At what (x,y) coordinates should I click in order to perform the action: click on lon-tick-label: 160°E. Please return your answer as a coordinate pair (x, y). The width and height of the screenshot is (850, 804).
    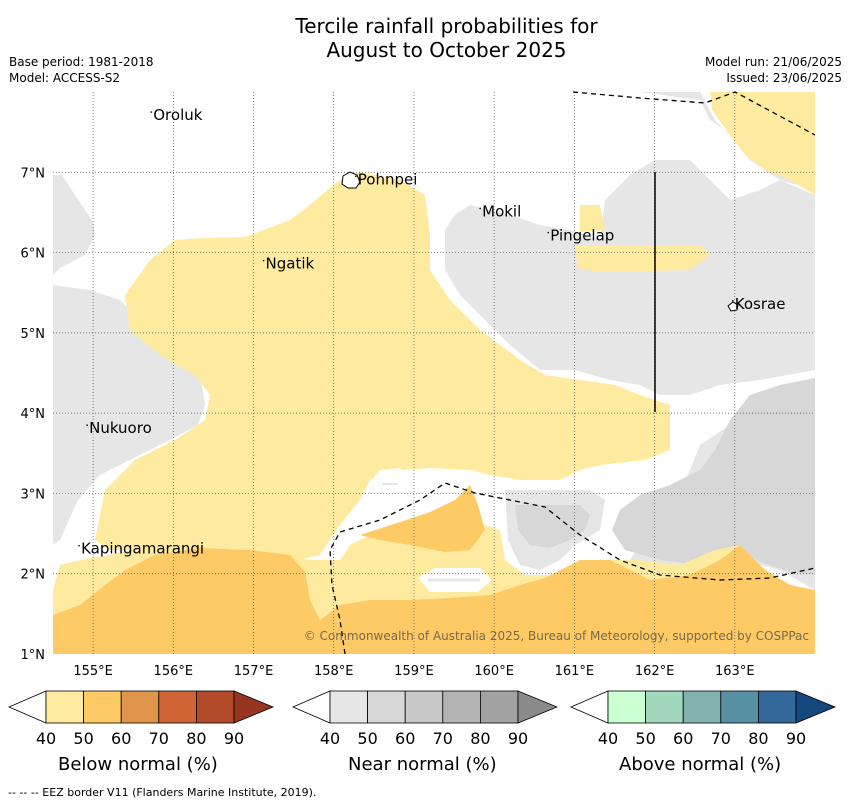
    Looking at the image, I should click on (494, 671).